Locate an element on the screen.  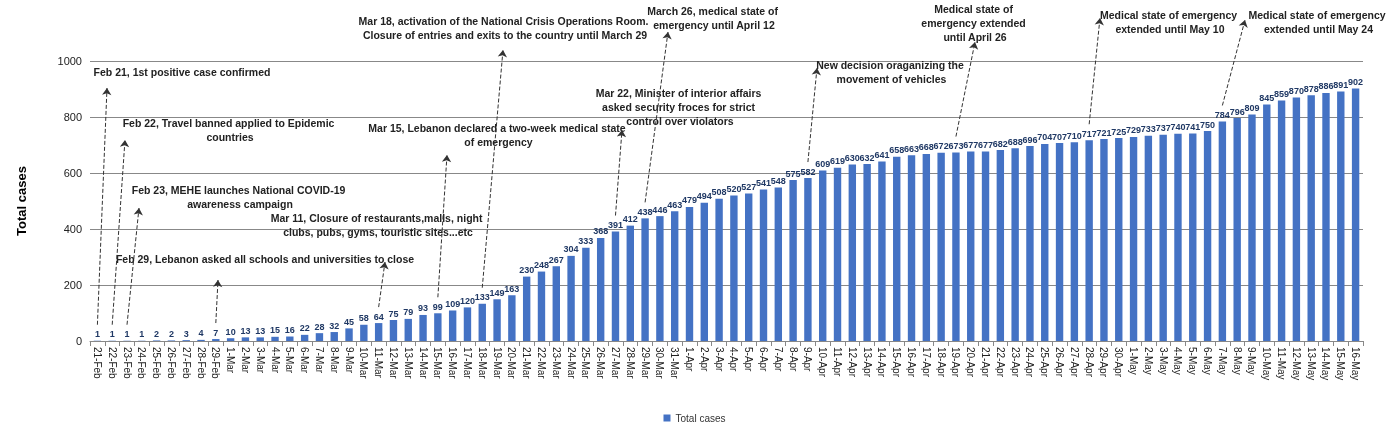
x-tick-label: 14-Apr is located at coordinates (882, 362).